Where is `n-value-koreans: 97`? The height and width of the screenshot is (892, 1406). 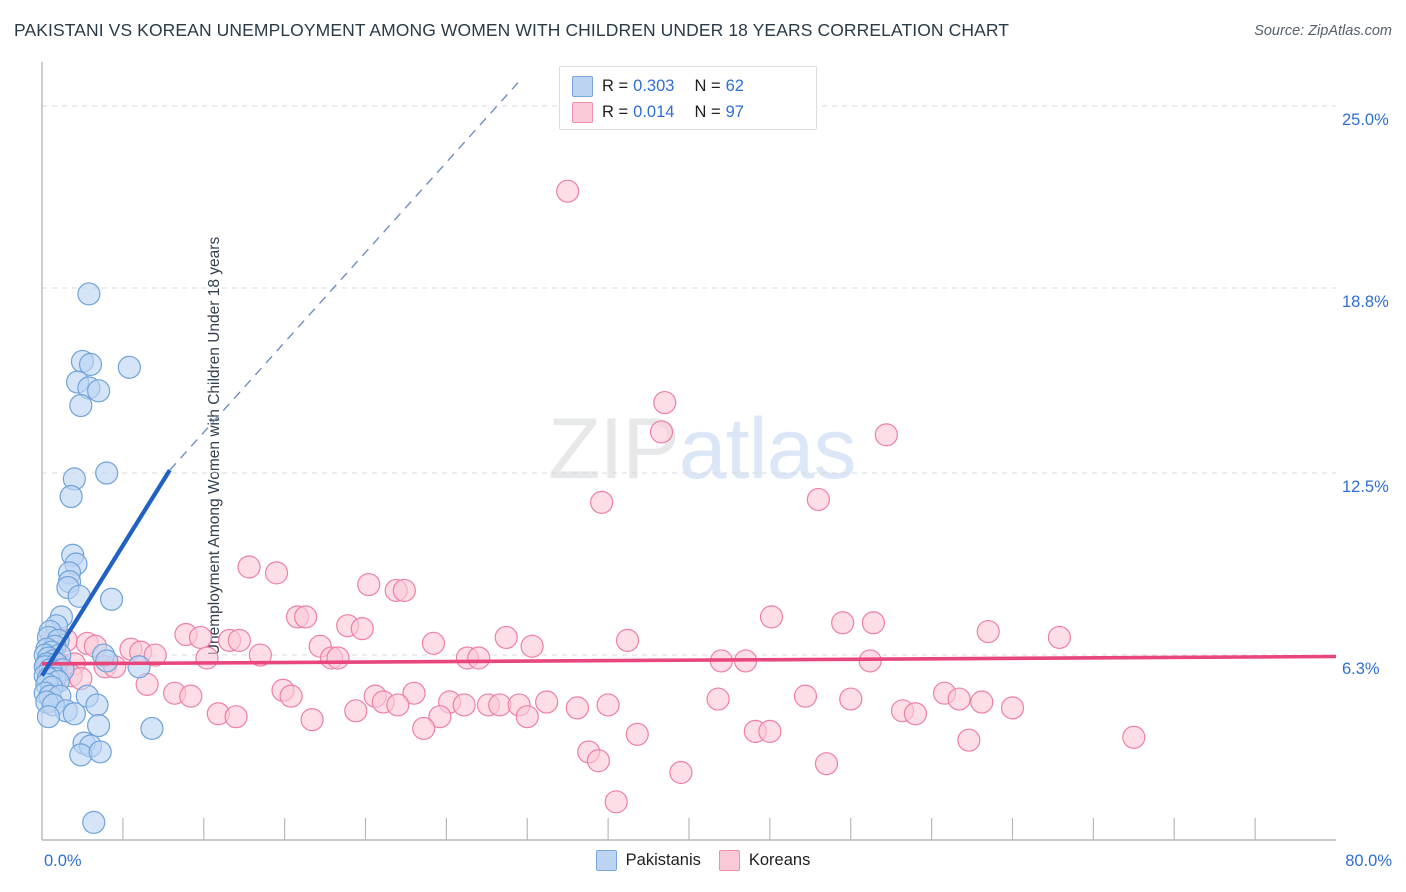 n-value-koreans: 97 is located at coordinates (734, 111).